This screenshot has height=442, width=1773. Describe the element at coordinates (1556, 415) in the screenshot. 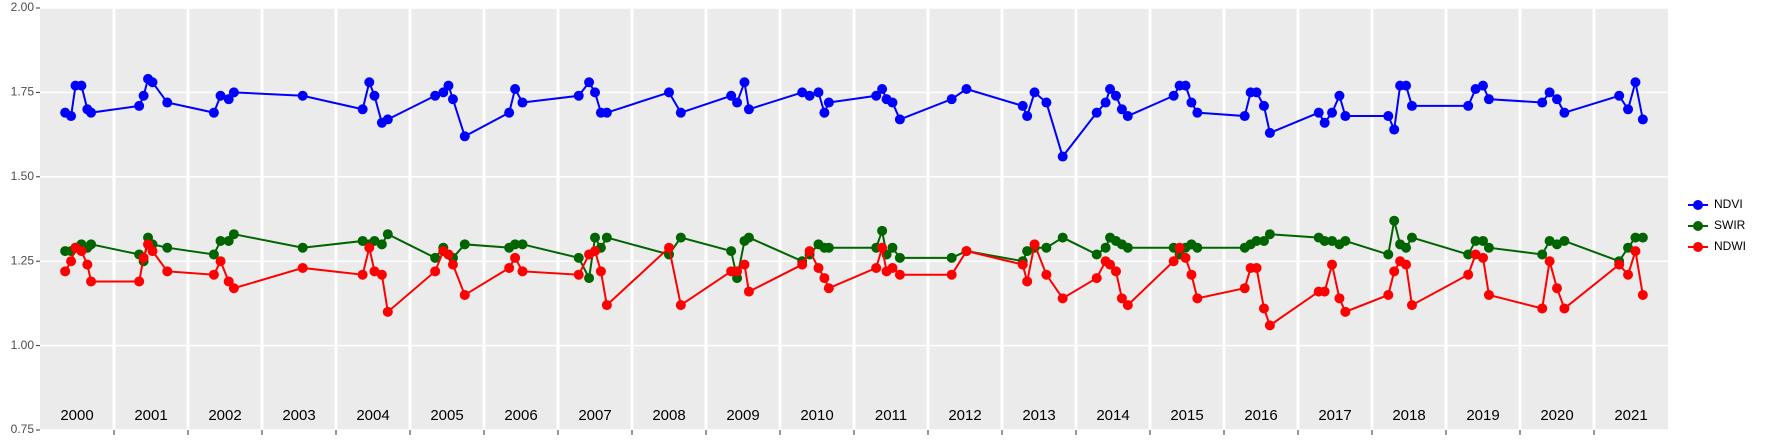

I see `year-label: 2020` at that location.